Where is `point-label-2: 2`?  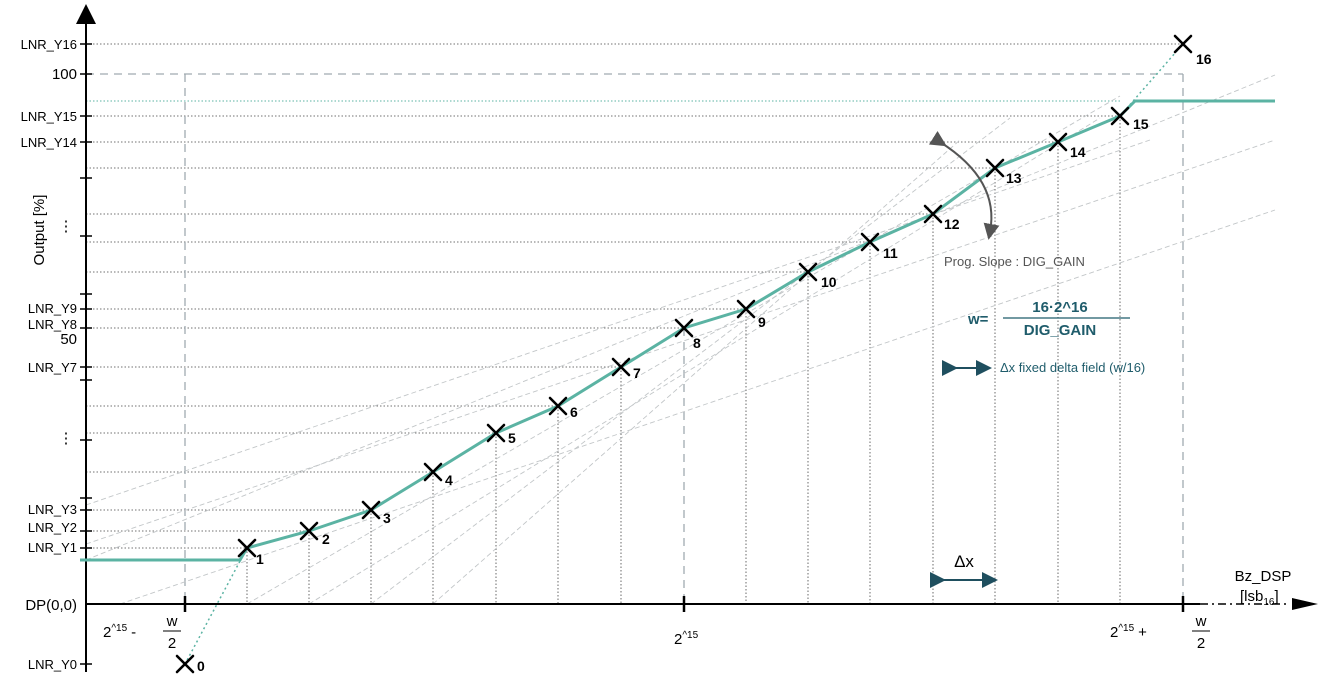 point-label-2: 2 is located at coordinates (326, 539).